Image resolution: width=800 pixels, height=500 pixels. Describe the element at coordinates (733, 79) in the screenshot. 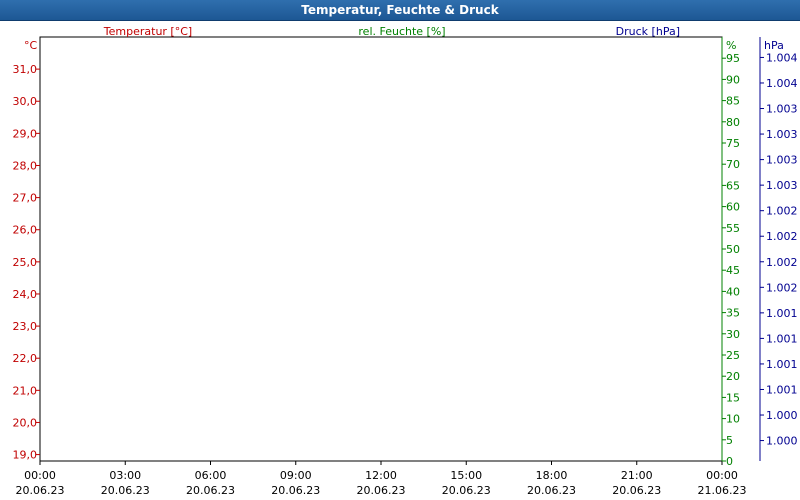

I see `humidity-tick-label: 90` at that location.